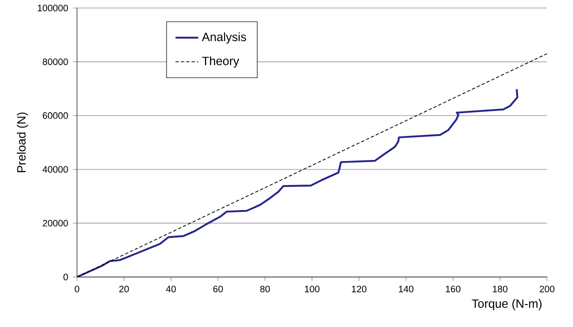 The image size is (573, 327). What do you see at coordinates (265, 289) in the screenshot?
I see `x-tick-label: 80` at bounding box center [265, 289].